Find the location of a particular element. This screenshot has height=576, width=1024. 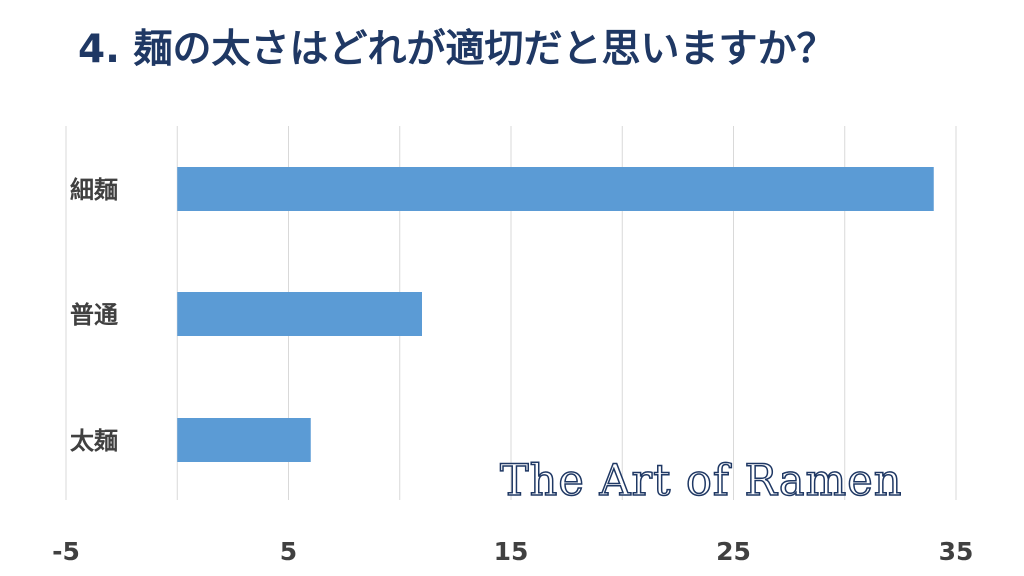

category-label: 太麺 is located at coordinates (94, 441).